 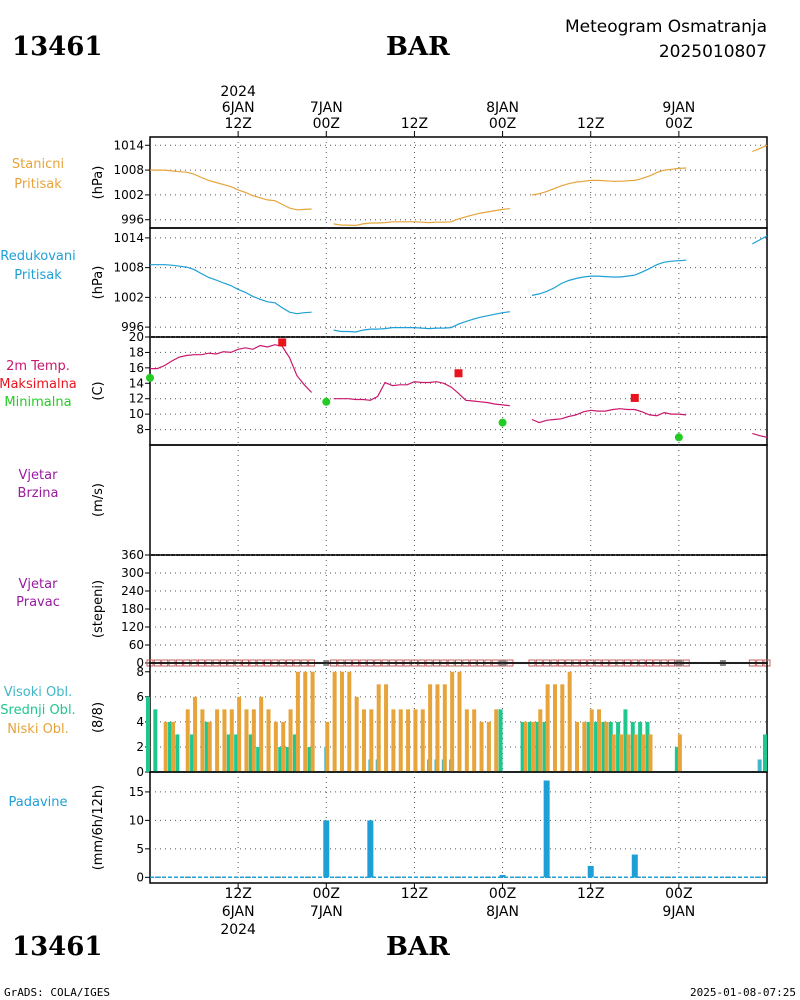 I want to click on y-tick-label: 12, so click(x=136, y=399).